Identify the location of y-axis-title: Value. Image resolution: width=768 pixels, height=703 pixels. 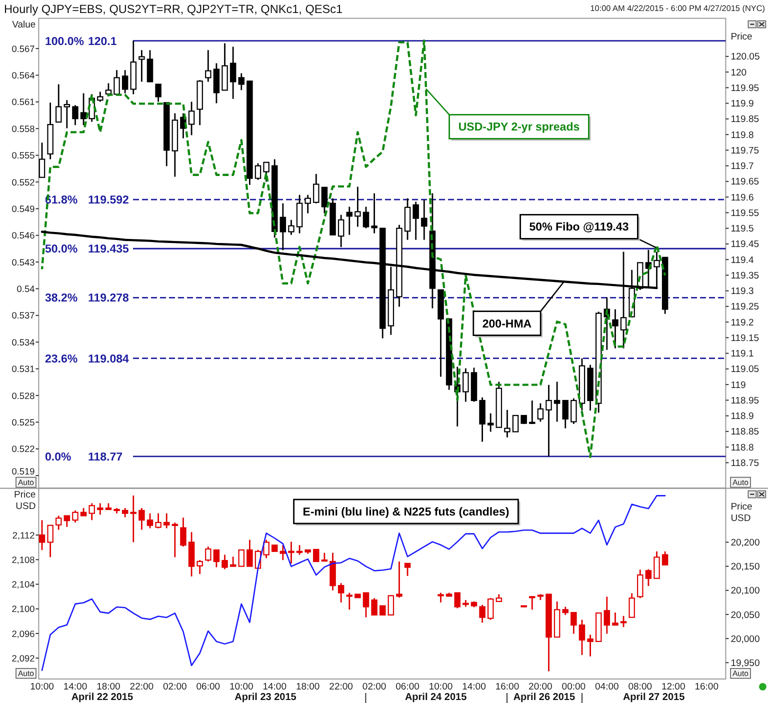
(24, 24).